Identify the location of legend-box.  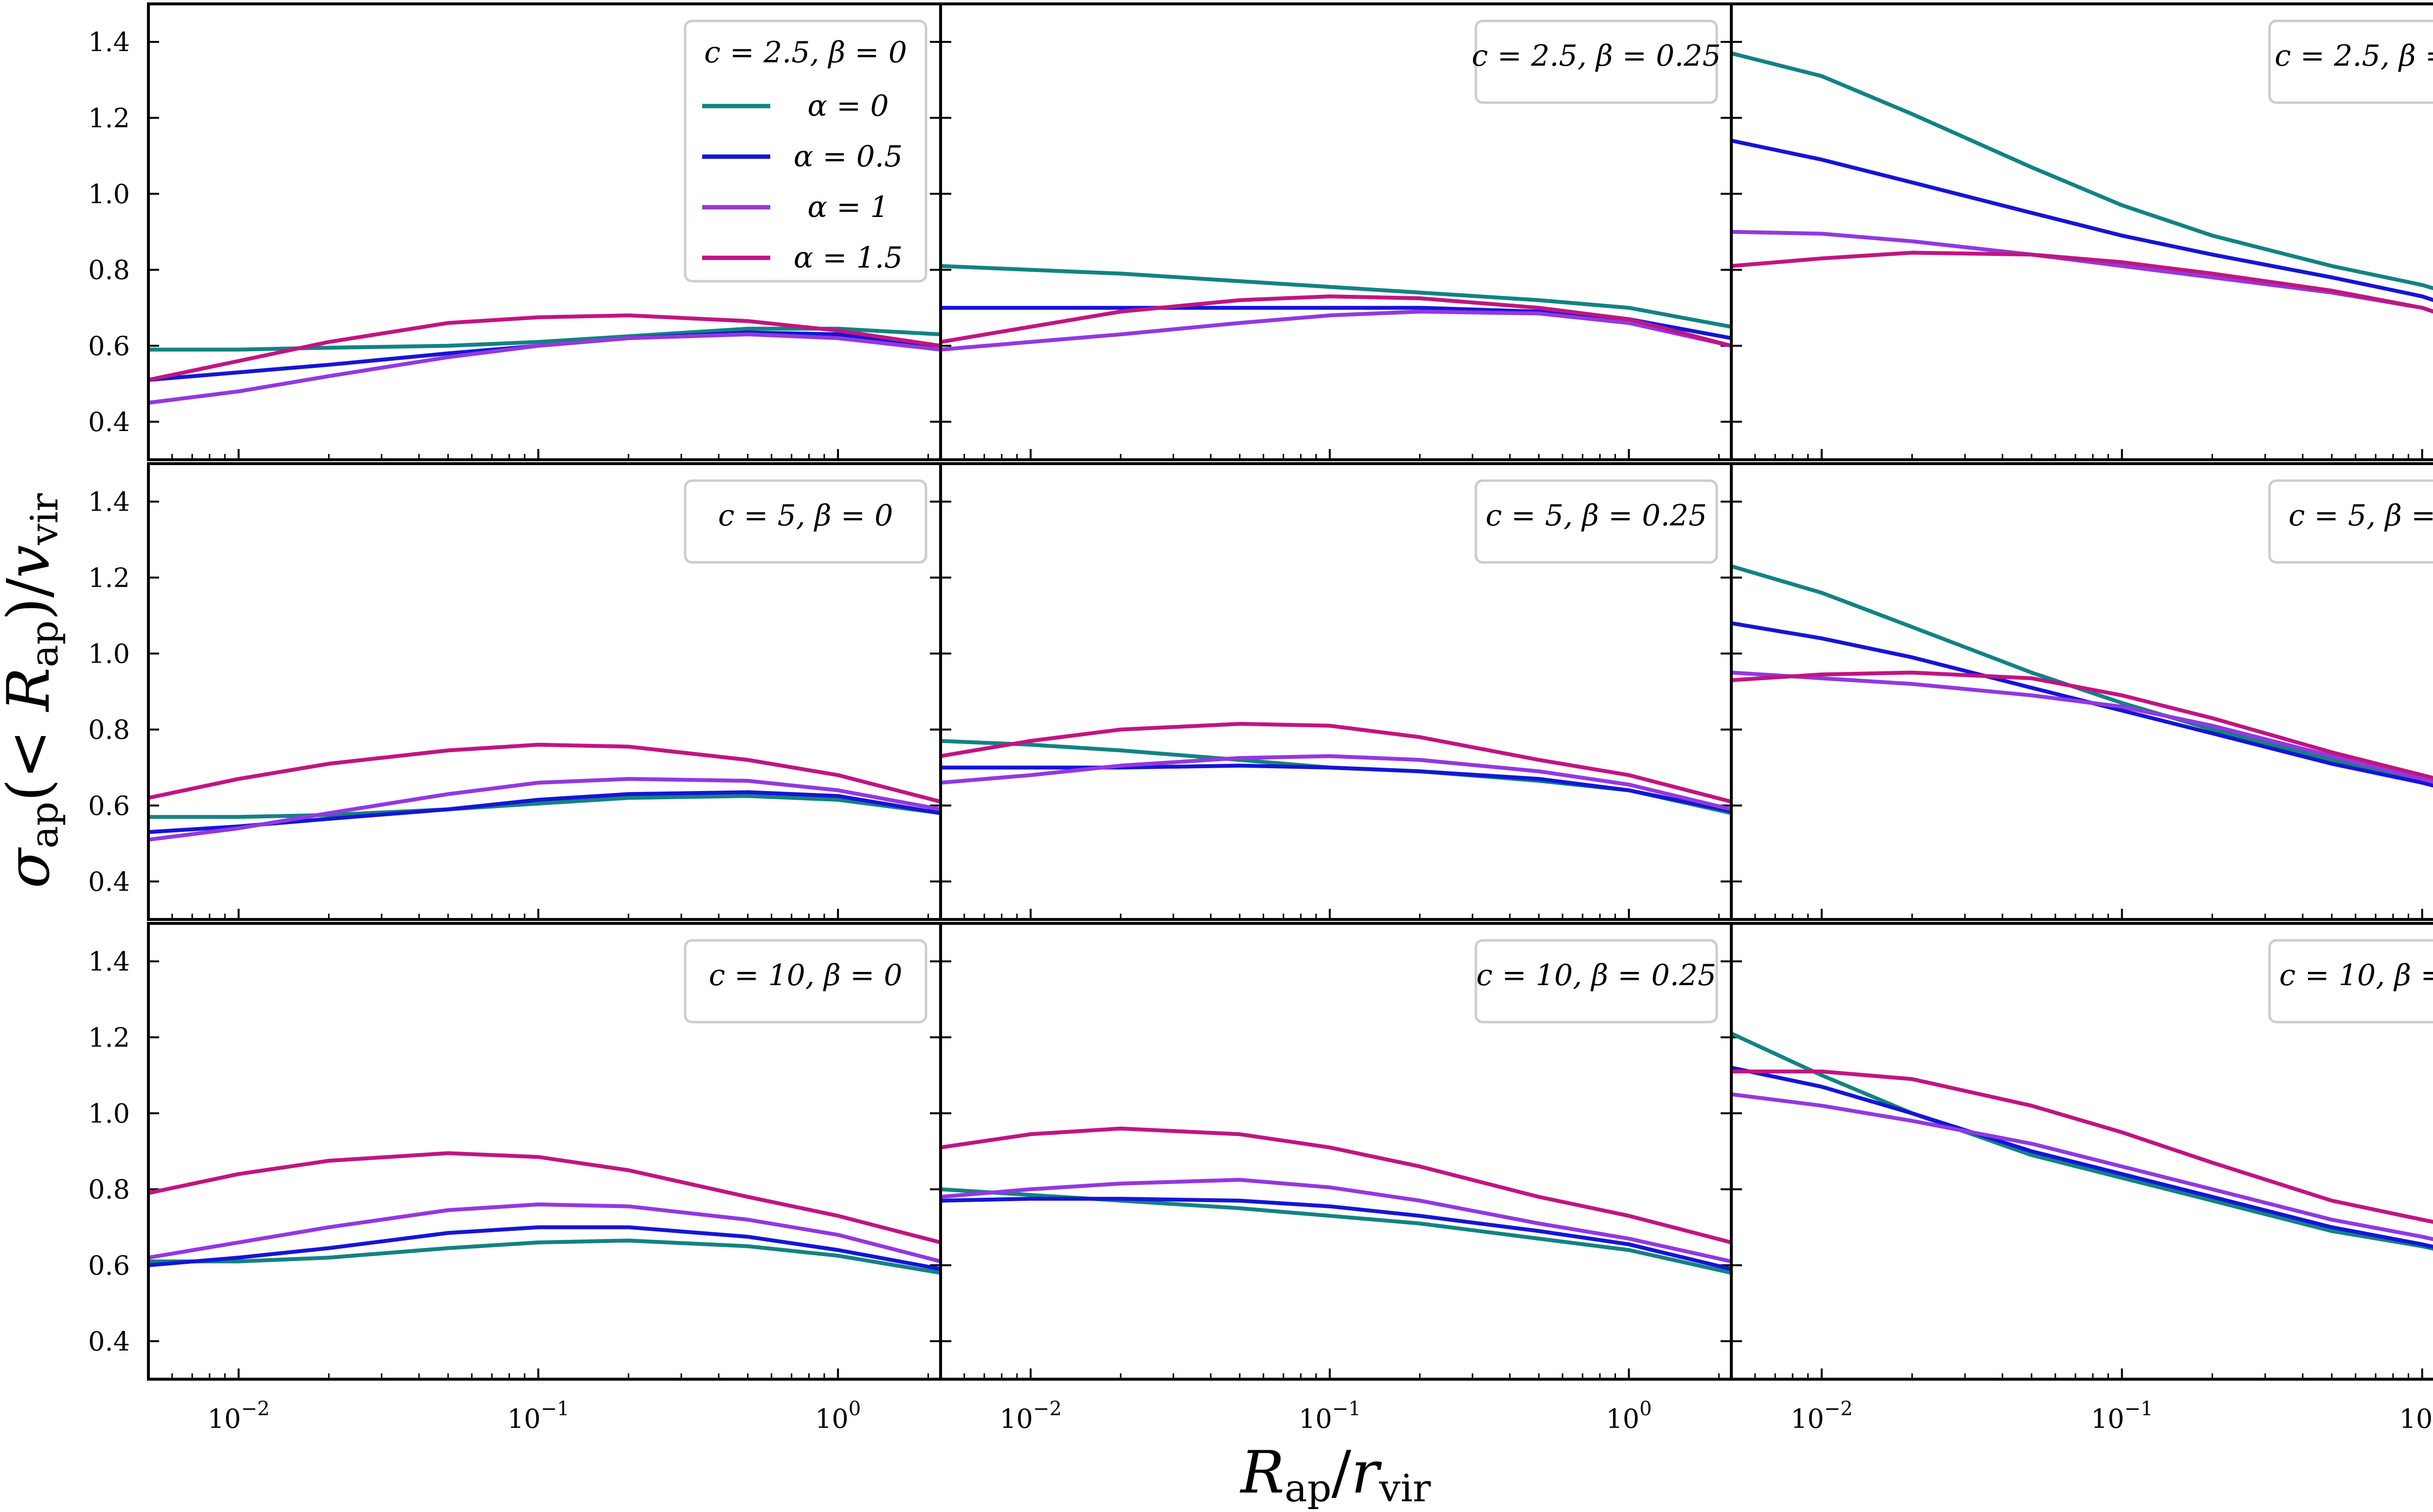
(805, 151).